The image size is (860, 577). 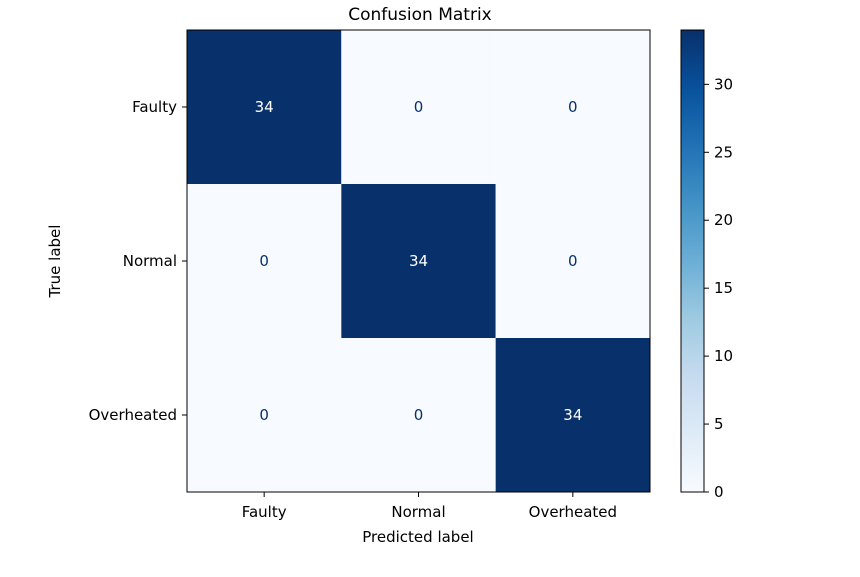 I want to click on colorbar-tick-label: 10, so click(x=723, y=356).